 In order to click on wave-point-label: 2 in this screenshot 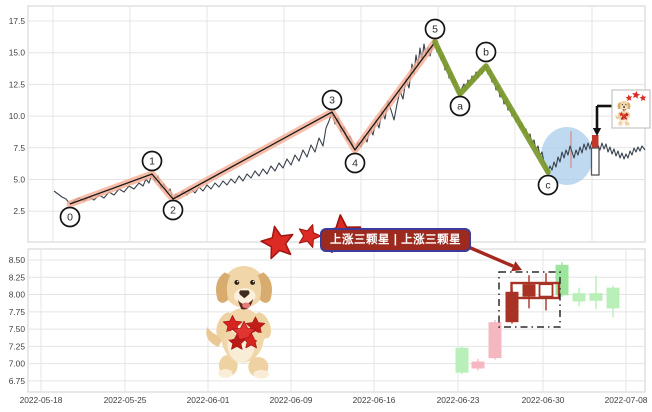, I will do `click(173, 210)`.